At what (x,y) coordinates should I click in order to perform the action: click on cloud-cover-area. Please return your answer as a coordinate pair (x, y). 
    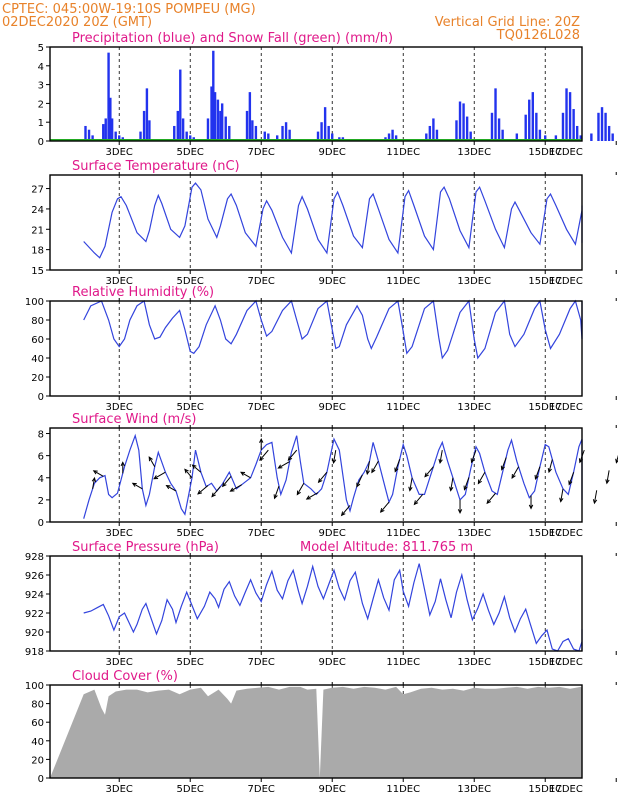
    Looking at the image, I should click on (316, 732).